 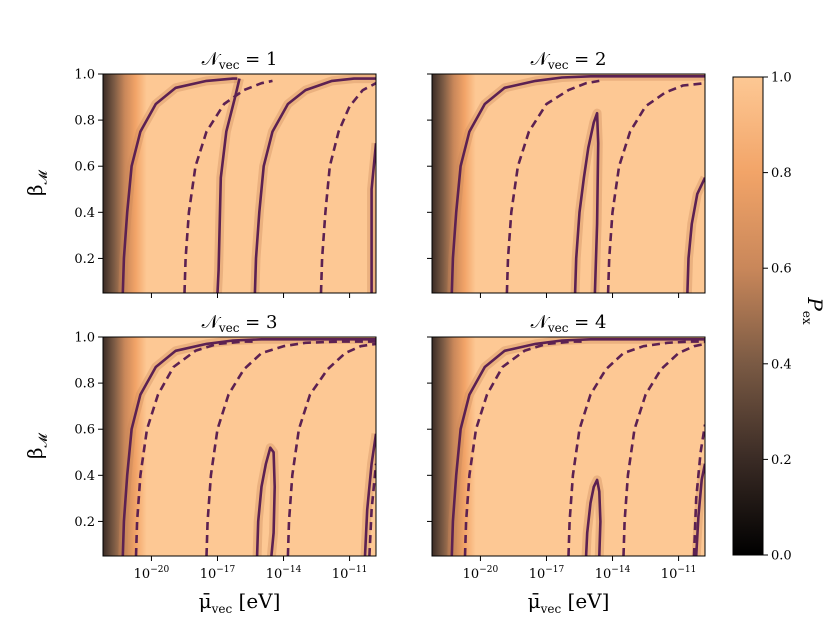 I want to click on colorbar-label: Pex, so click(x=813, y=310).